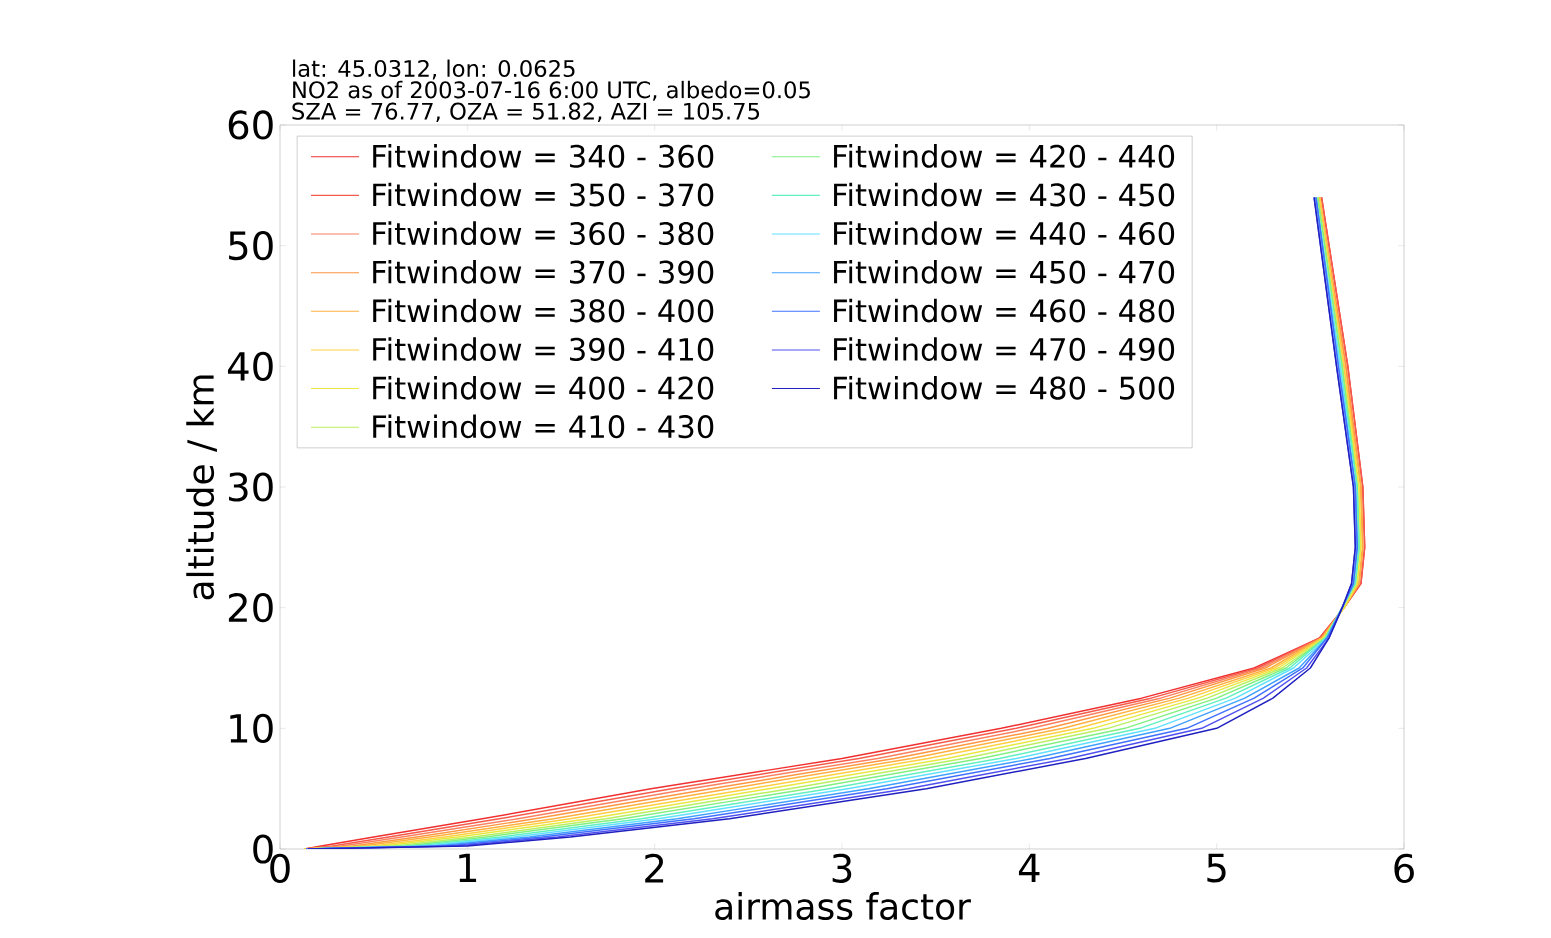 This screenshot has width=1551, height=938. I want to click on x-tick-label: 6, so click(1404, 868).